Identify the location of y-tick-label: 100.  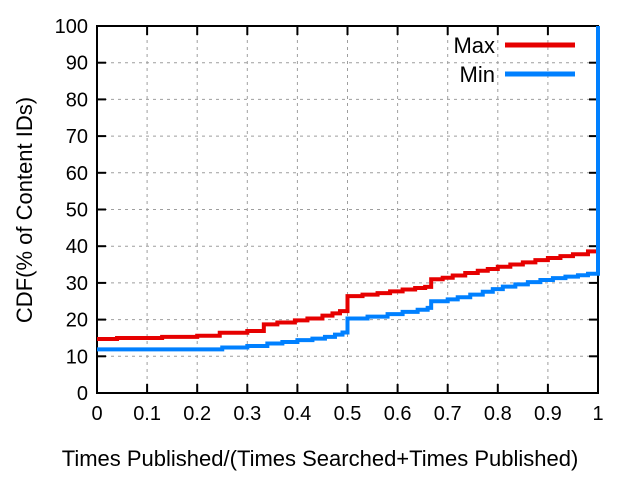
(71, 27).